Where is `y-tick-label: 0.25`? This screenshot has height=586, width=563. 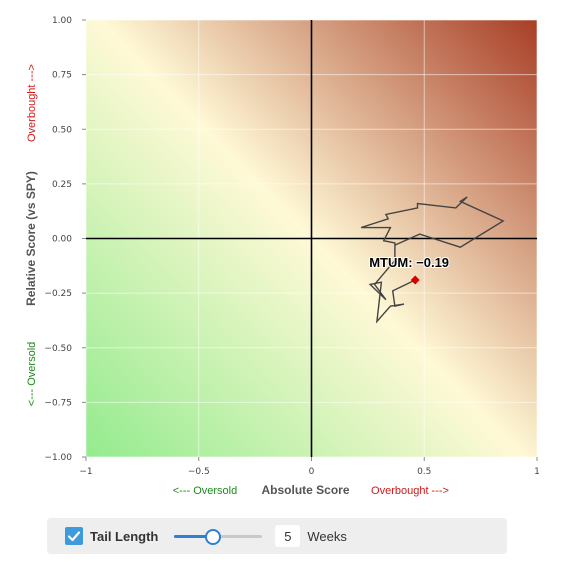
y-tick-label: 0.25 is located at coordinates (62, 185).